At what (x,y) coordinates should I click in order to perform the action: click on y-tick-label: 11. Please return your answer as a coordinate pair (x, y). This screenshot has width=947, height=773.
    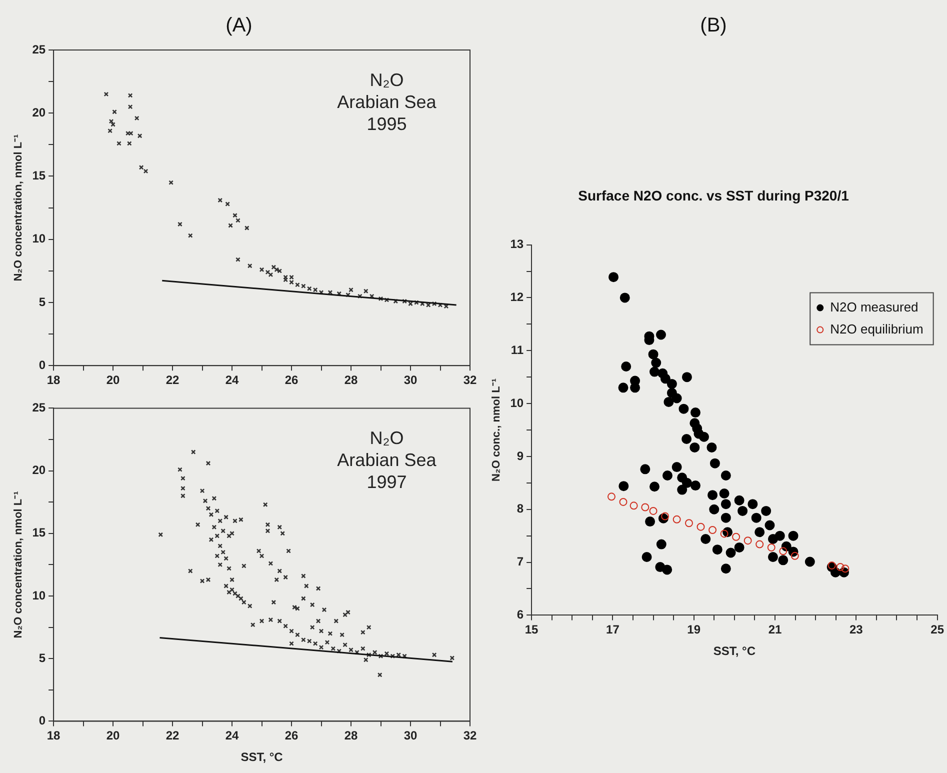
    Looking at the image, I should click on (517, 349).